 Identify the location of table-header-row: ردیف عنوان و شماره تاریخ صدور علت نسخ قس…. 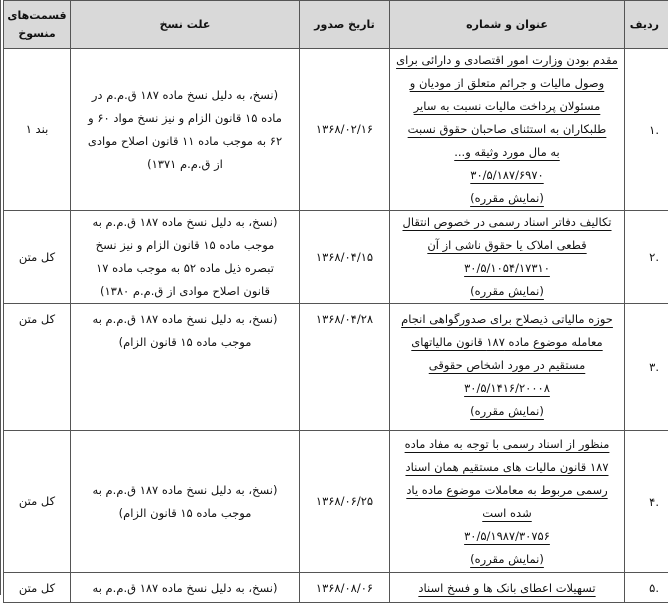
(336, 25).